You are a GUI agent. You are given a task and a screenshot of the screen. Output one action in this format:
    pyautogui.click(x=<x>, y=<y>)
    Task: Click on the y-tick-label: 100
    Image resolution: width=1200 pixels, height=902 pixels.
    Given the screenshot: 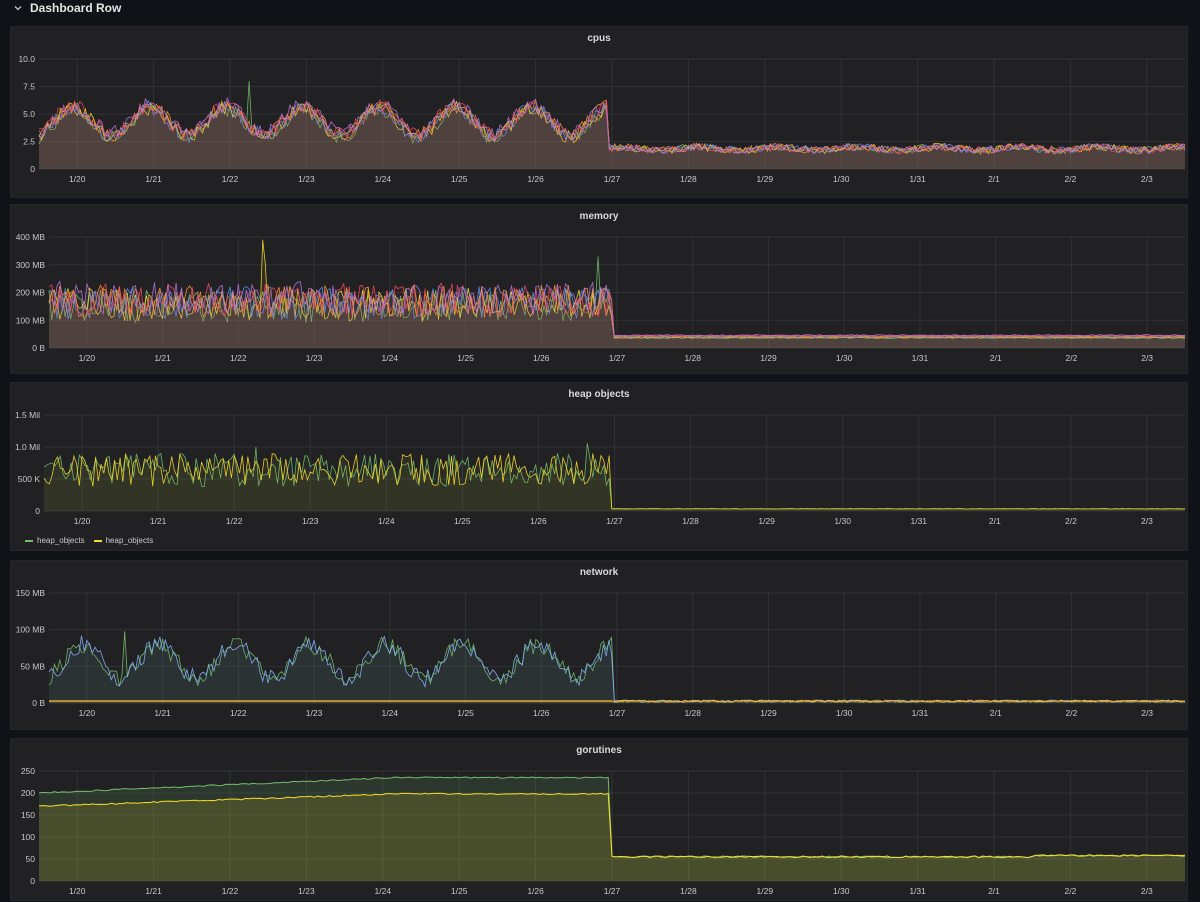 What is the action you would take?
    pyautogui.click(x=28, y=837)
    